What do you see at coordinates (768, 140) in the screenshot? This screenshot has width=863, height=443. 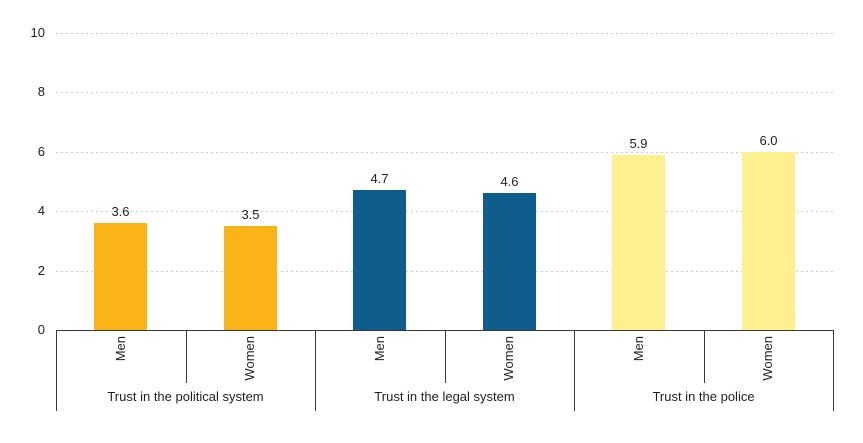 I see `bar-value-label: 6.0` at bounding box center [768, 140].